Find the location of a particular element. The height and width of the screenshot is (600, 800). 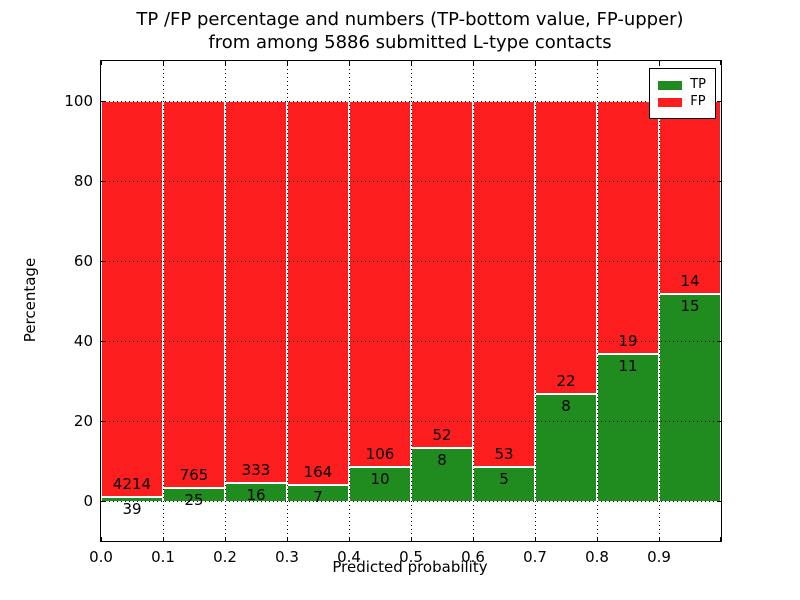

annotation-tp-count: 10 is located at coordinates (380, 478).